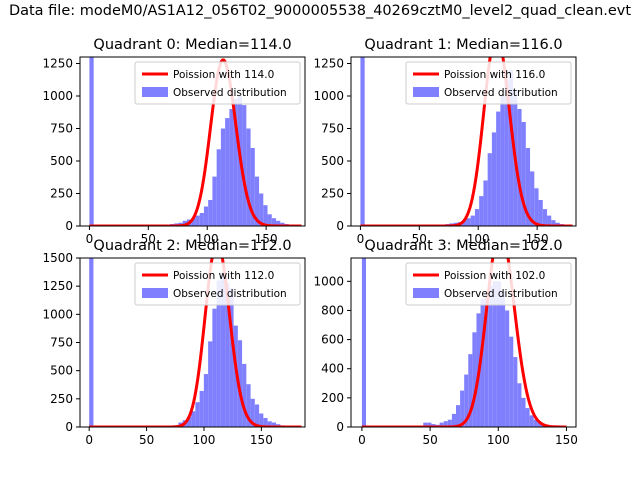 This screenshot has height=480, width=640. Describe the element at coordinates (192, 45) in the screenshot. I see `quadrant-title: Quadrant 0: Median=114.0` at that location.